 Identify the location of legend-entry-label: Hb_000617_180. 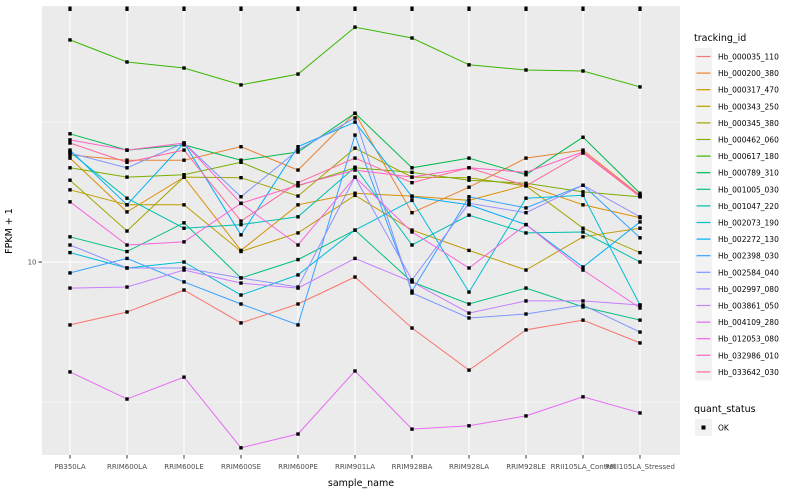
(748, 156).